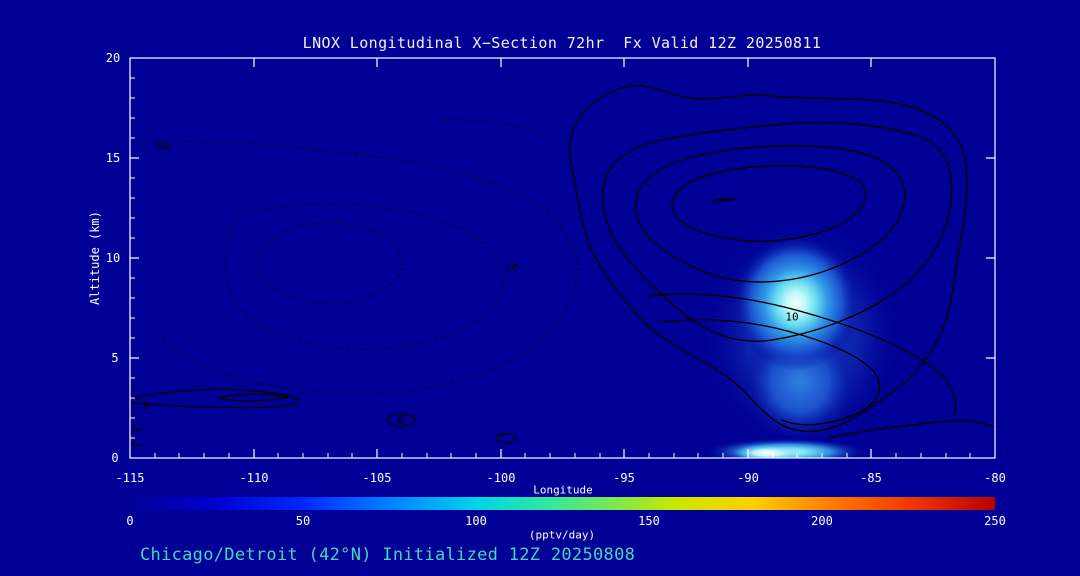 The image size is (1080, 576). I want to click on x-tick-label: -90, so click(748, 478).